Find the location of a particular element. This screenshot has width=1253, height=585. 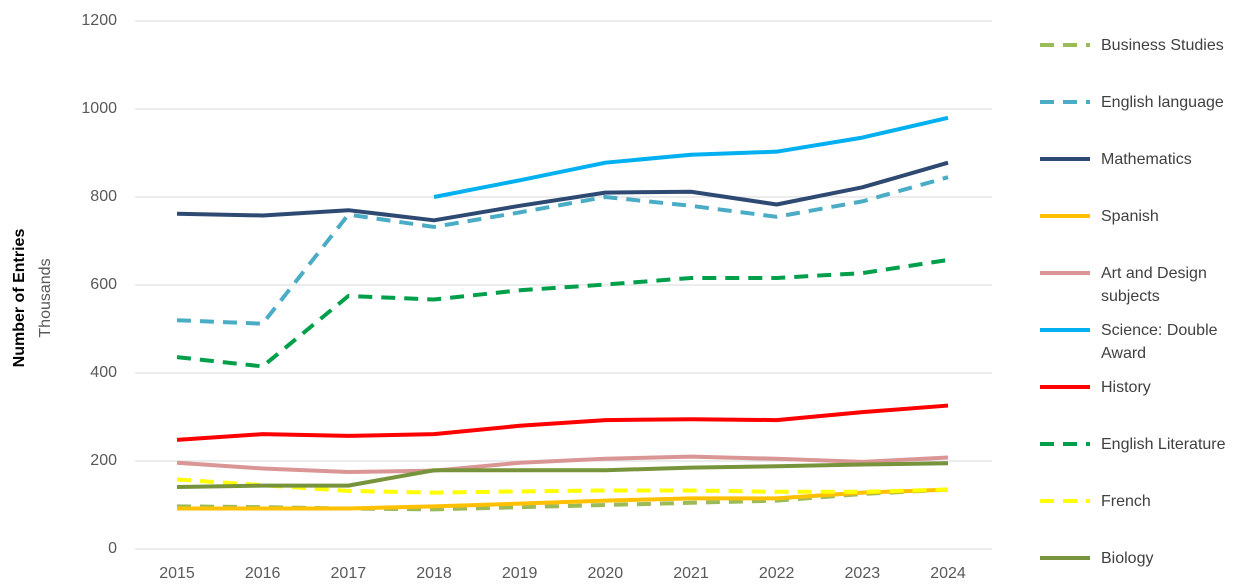

legend-label: Mathematics is located at coordinates (1146, 159).